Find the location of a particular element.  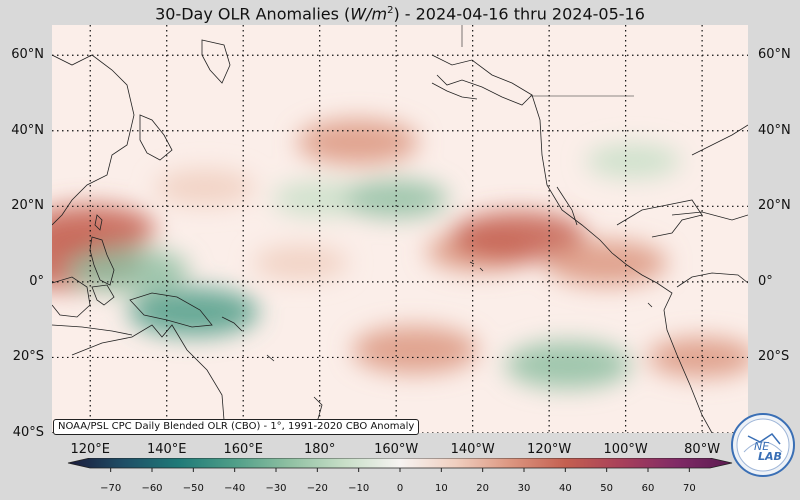

nelab-logo: NE LAB is located at coordinates (763, 445).